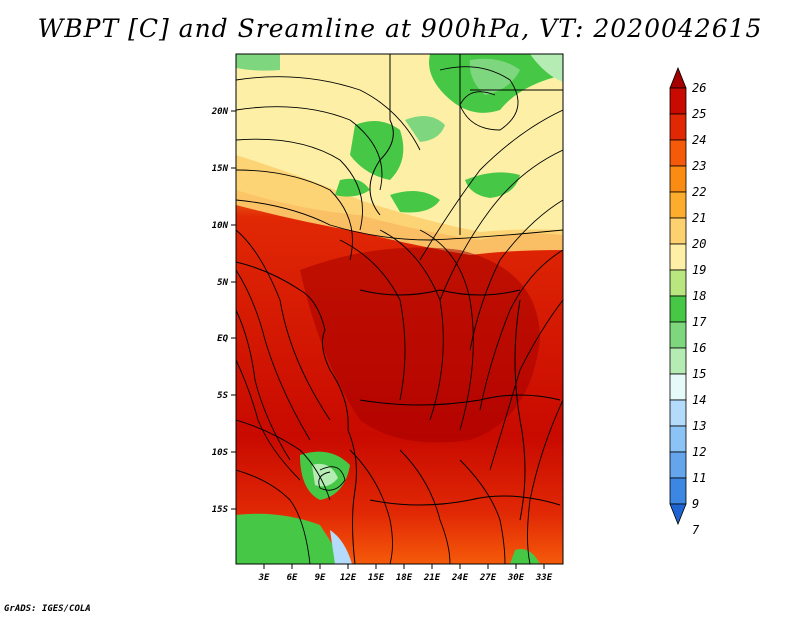  What do you see at coordinates (223, 311) in the screenshot?
I see `lat-axis: 20N 15N 10N 5N EQ 5S 10S 15S` at bounding box center [223, 311].